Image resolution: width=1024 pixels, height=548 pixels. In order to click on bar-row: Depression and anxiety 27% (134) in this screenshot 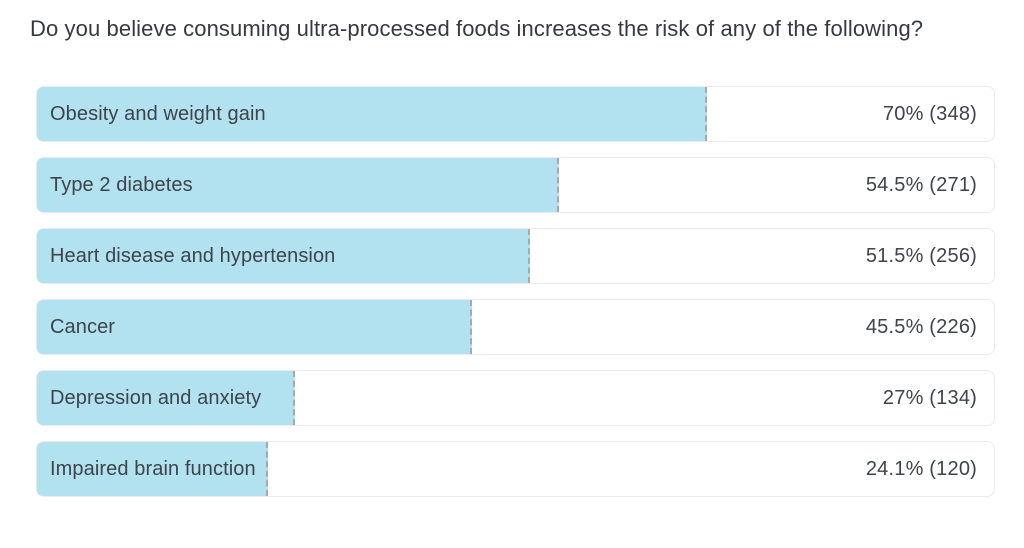, I will do `click(515, 398)`.